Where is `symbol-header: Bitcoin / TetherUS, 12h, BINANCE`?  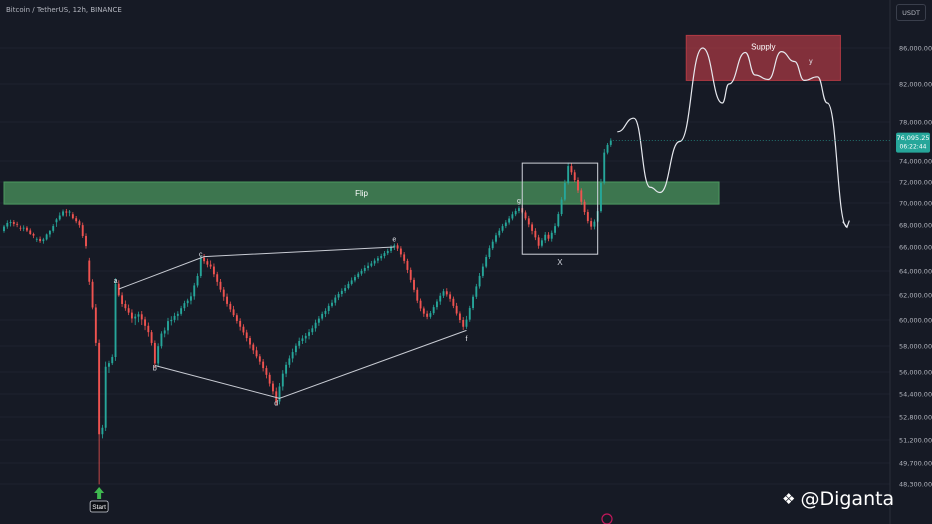
symbol-header: Bitcoin / TetherUS, 12h, BINANCE is located at coordinates (64, 10).